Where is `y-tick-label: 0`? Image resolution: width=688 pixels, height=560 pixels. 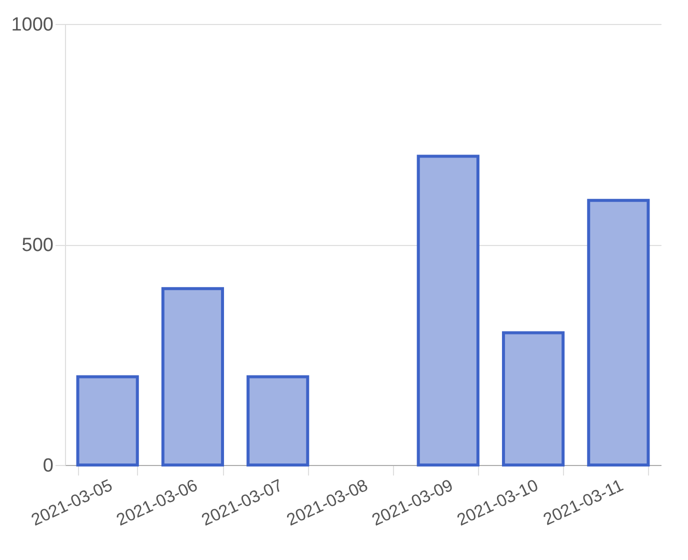 y-tick-label: 0 is located at coordinates (48, 466).